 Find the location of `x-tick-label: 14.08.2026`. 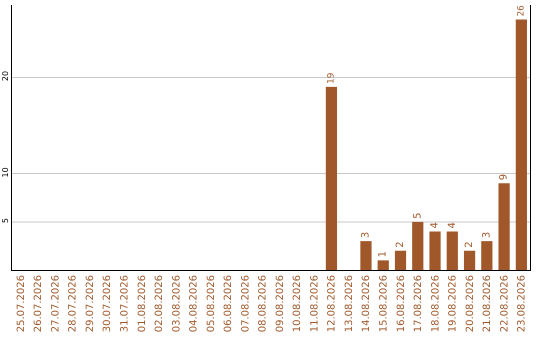

x-tick-label: 14.08.2026 is located at coordinates (366, 303).